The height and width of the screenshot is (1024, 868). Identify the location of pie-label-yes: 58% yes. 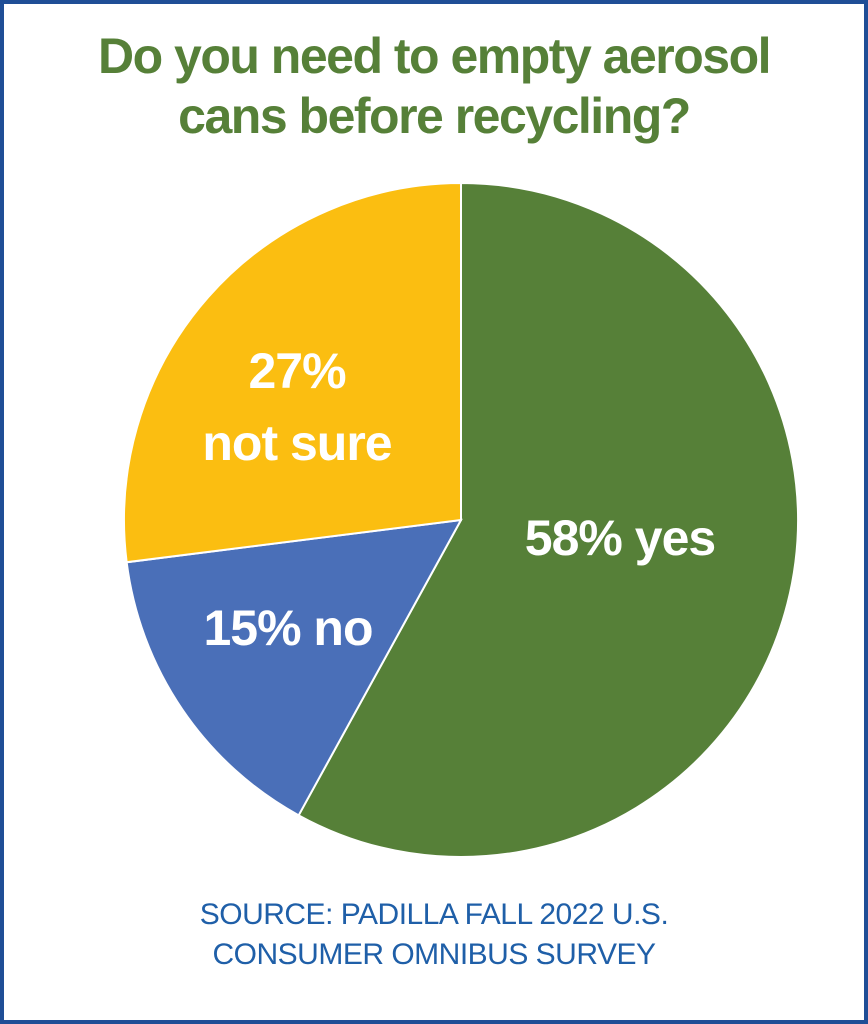
(620, 538).